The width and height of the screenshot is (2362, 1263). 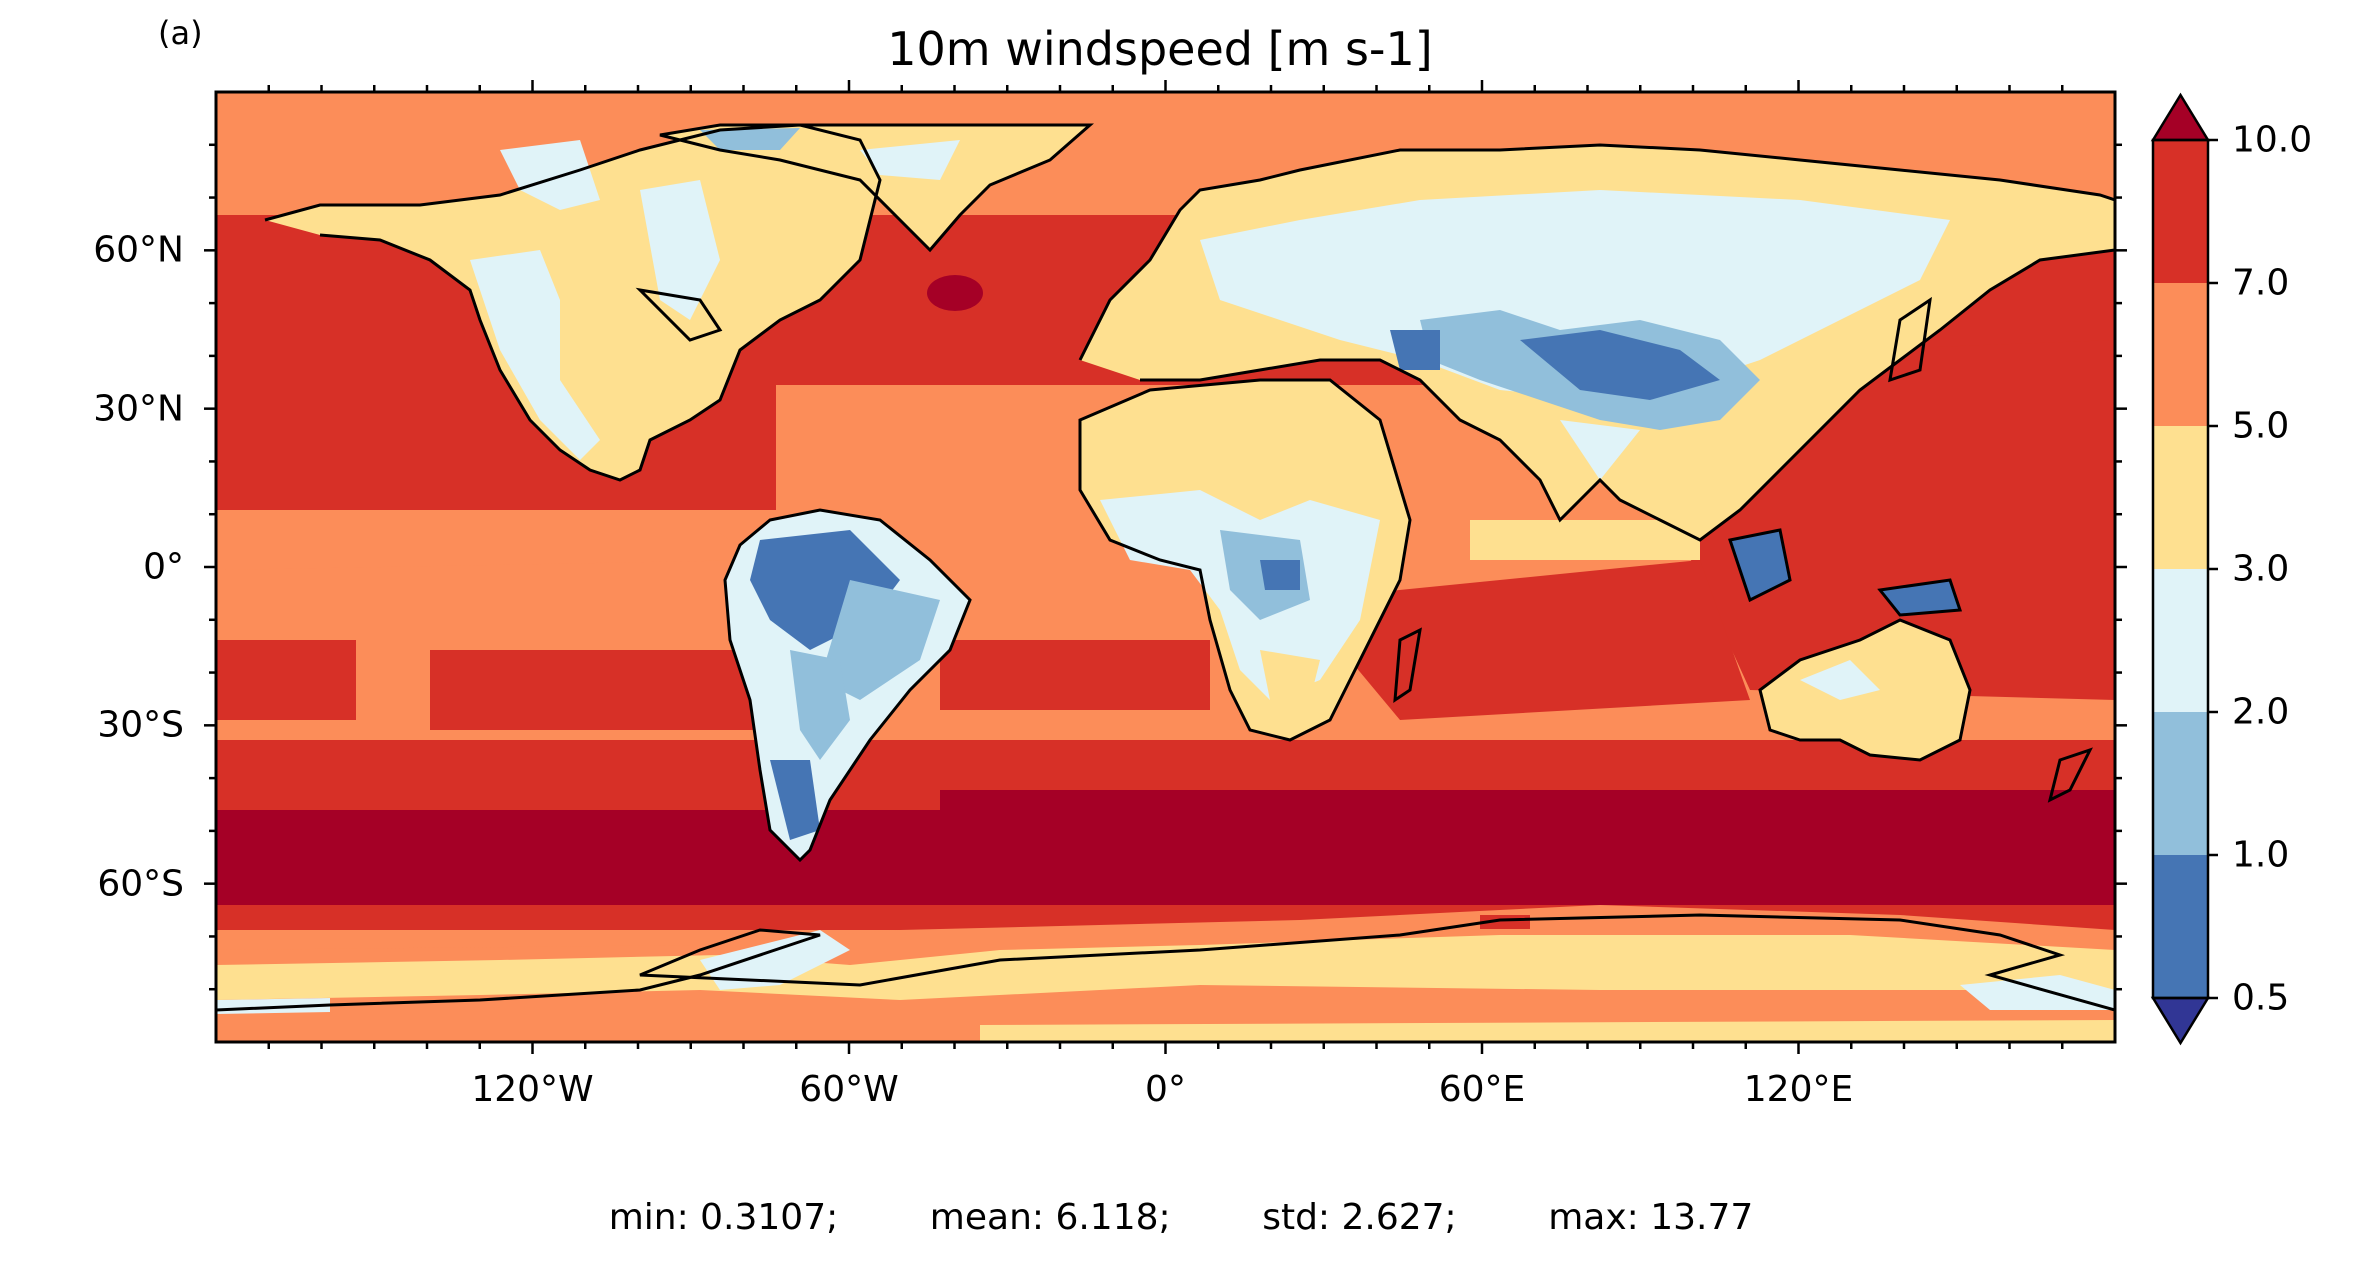 What do you see at coordinates (723, 1217) in the screenshot?
I see `stat-min: min: 0.3107;` at bounding box center [723, 1217].